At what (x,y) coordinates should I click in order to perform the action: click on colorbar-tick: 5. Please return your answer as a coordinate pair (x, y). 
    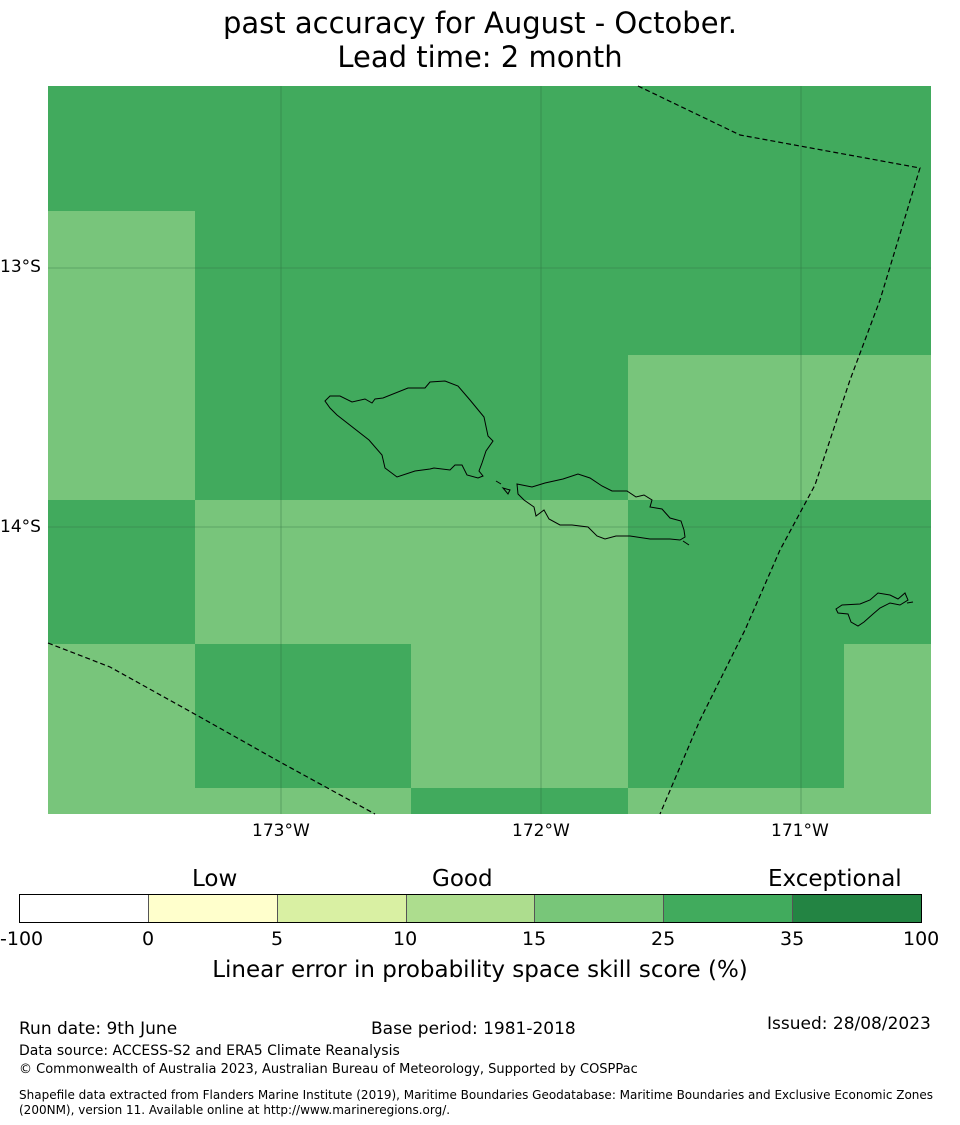
    Looking at the image, I should click on (277, 939).